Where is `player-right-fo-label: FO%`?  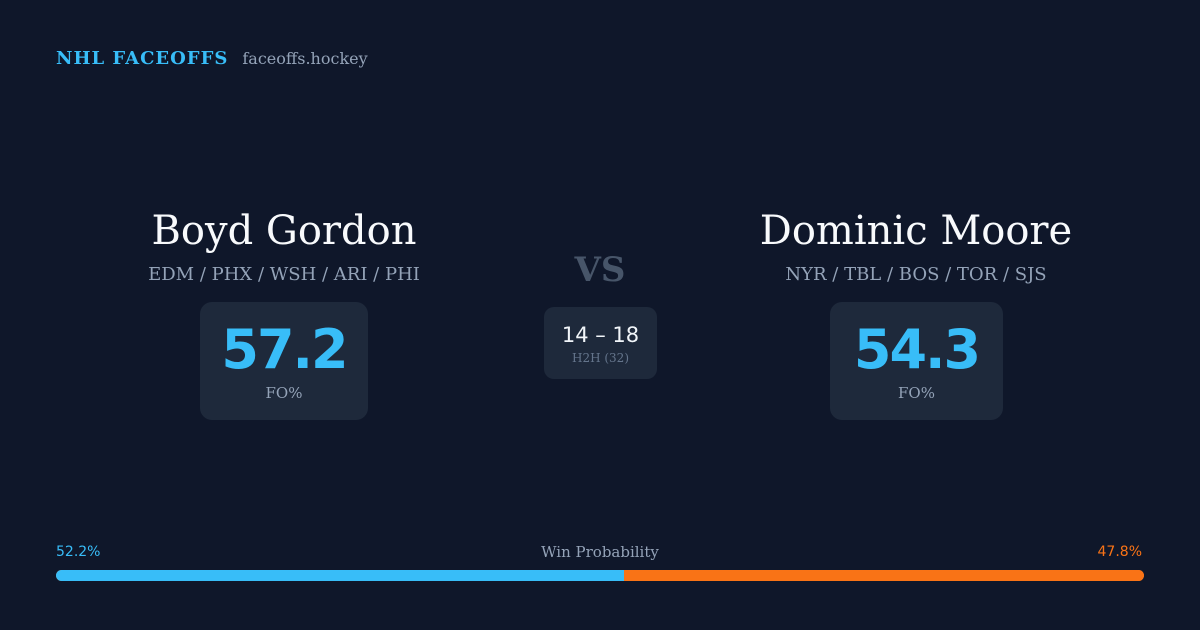
player-right-fo-label: FO% is located at coordinates (916, 393).